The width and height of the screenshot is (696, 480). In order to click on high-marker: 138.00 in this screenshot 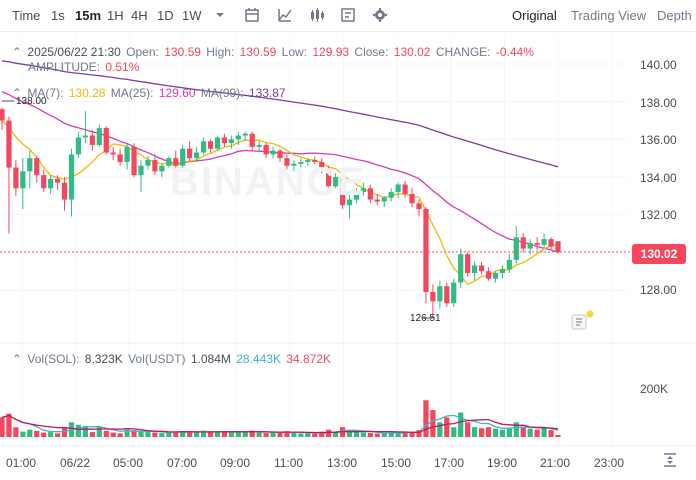, I will do `click(31, 101)`.